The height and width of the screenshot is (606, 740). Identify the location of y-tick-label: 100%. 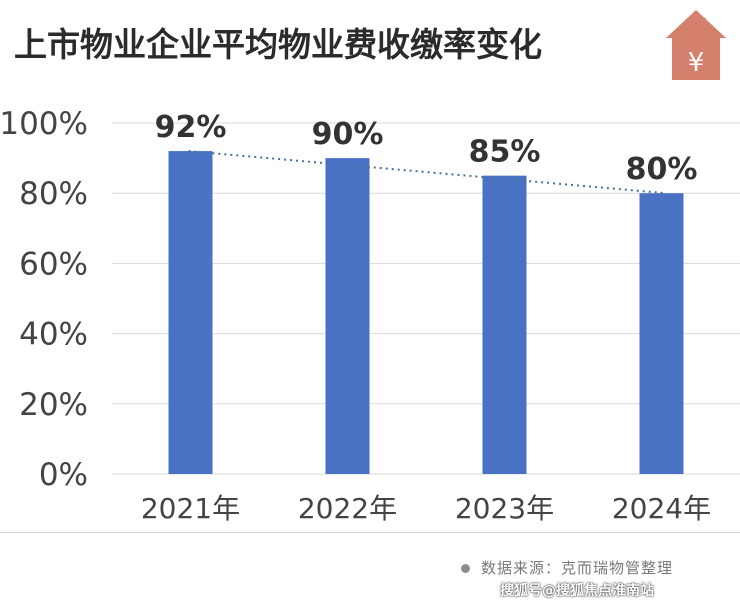
(44, 124).